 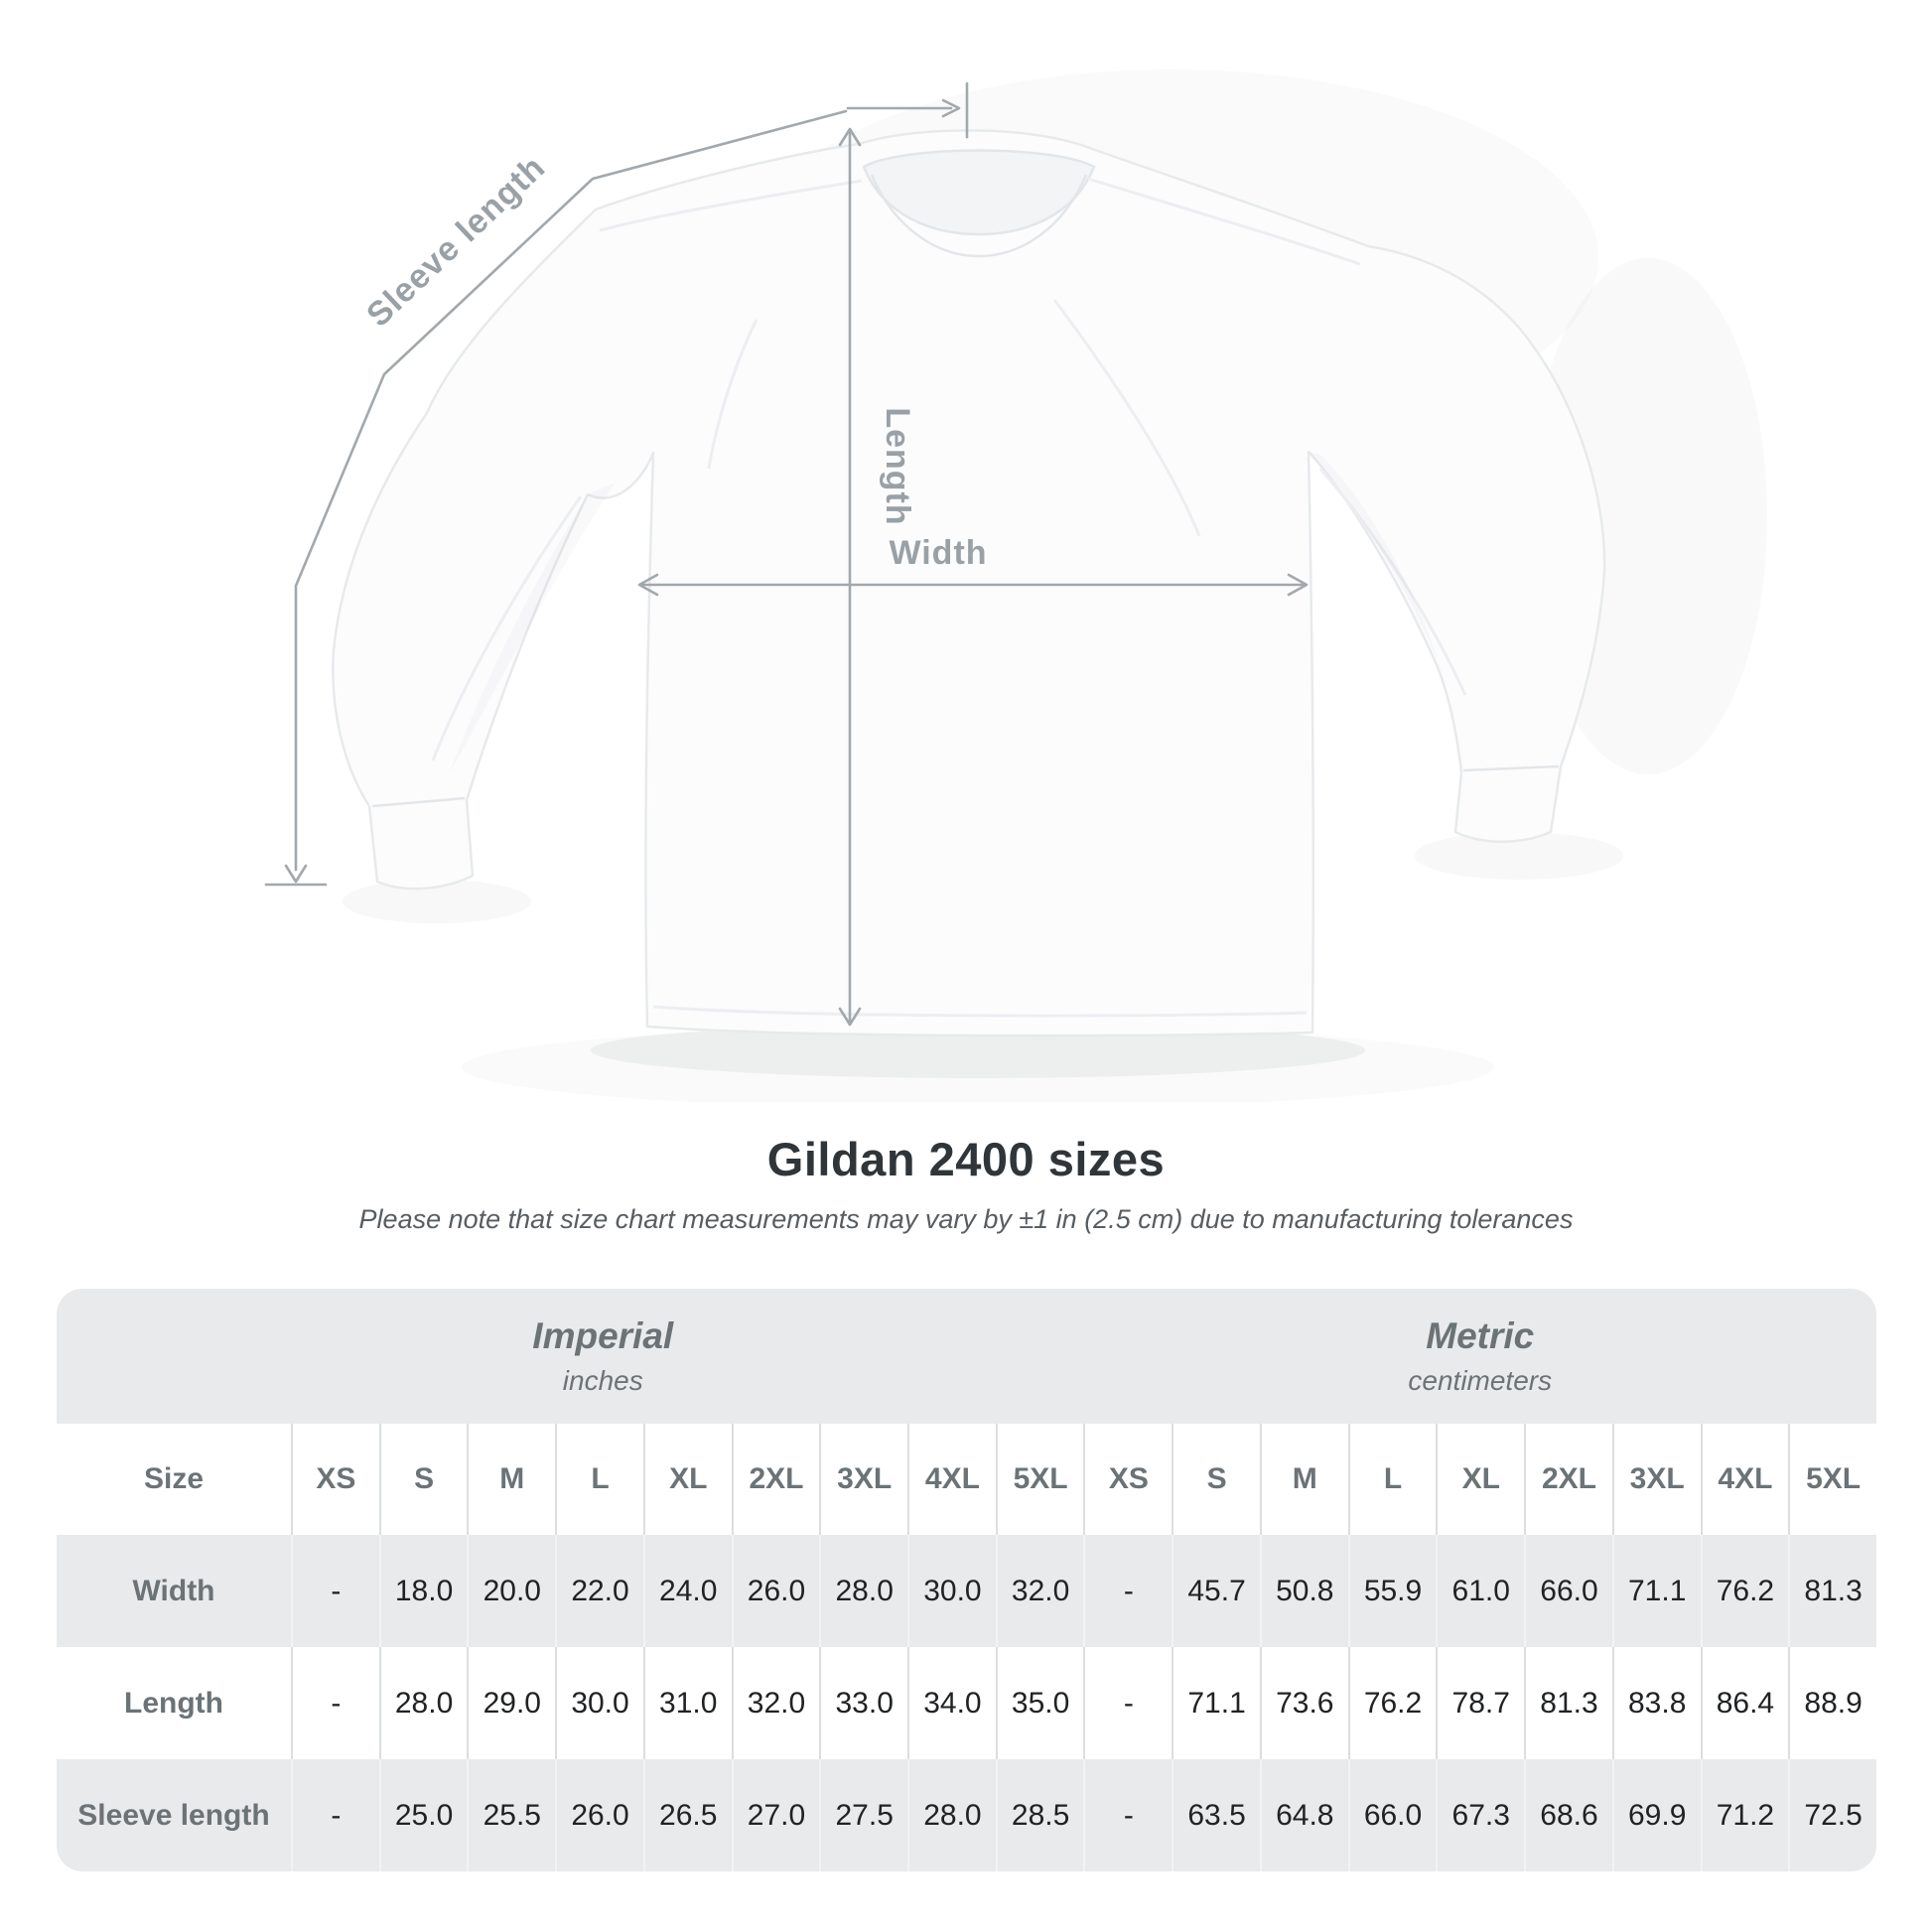 I want to click on collar-opening, so click(x=979, y=193).